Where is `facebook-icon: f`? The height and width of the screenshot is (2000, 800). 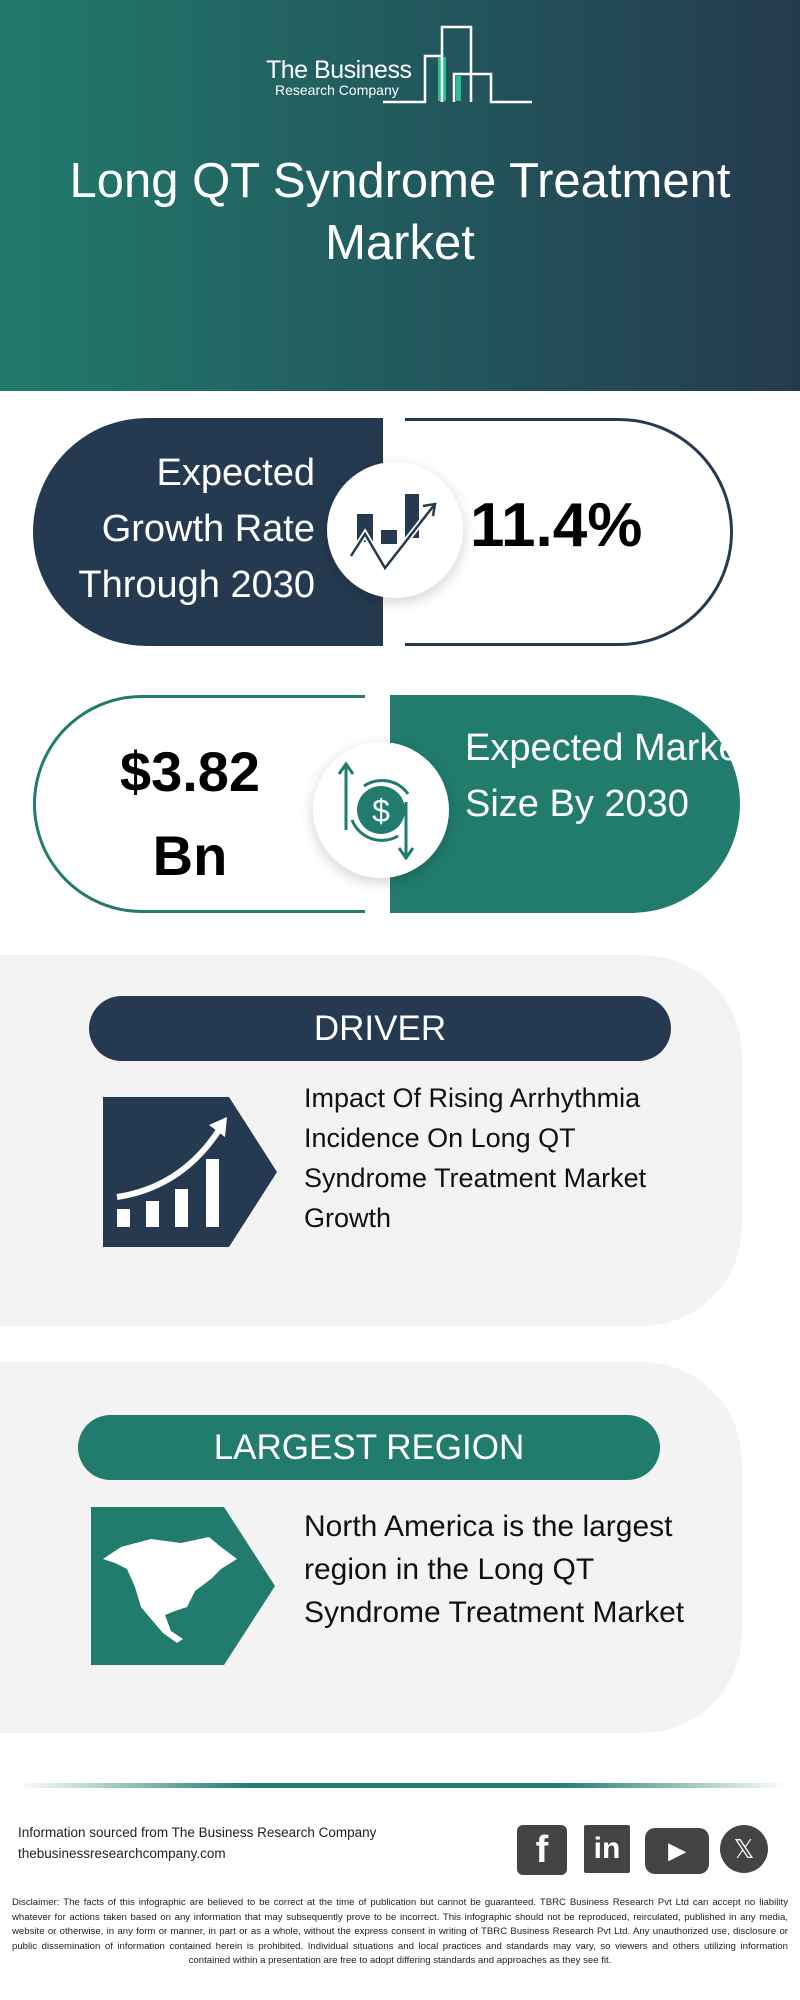
facebook-icon: f is located at coordinates (542, 1850).